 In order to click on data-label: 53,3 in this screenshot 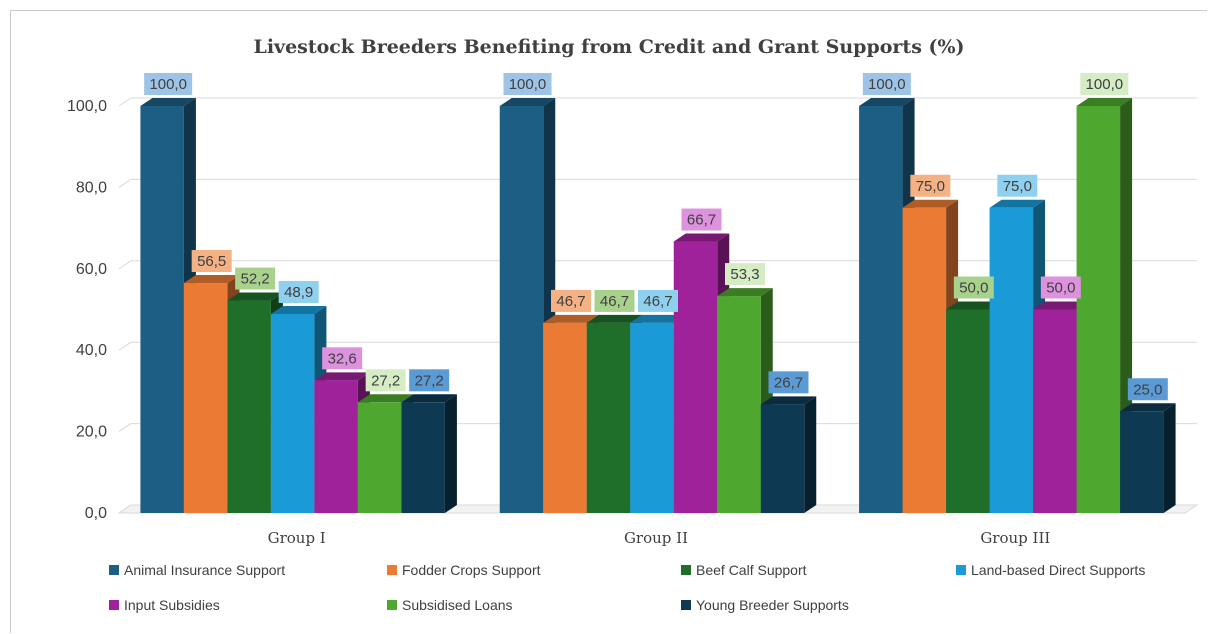, I will do `click(745, 274)`.